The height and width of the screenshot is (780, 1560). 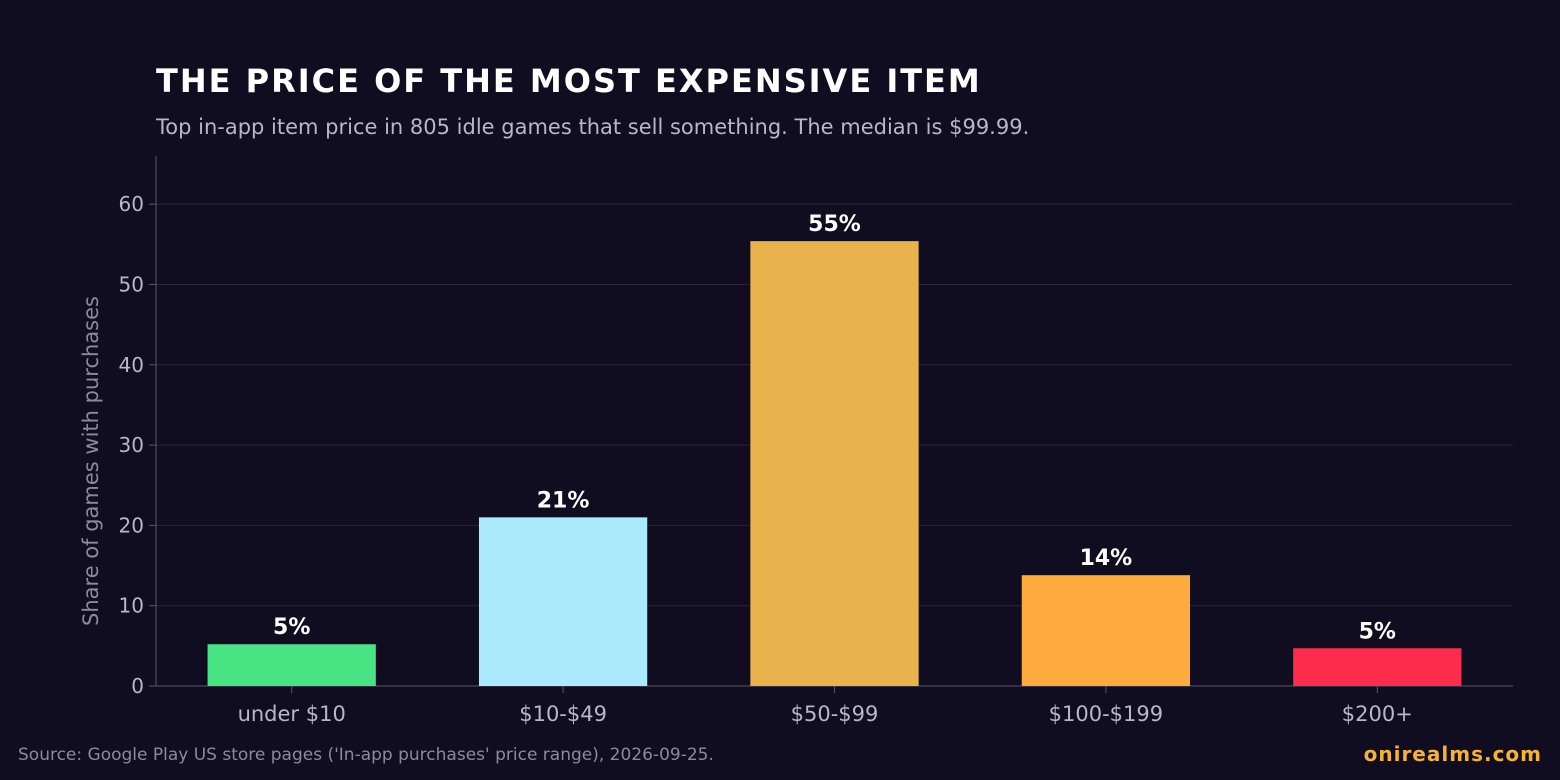 I want to click on data-label: 21%, so click(x=563, y=500).